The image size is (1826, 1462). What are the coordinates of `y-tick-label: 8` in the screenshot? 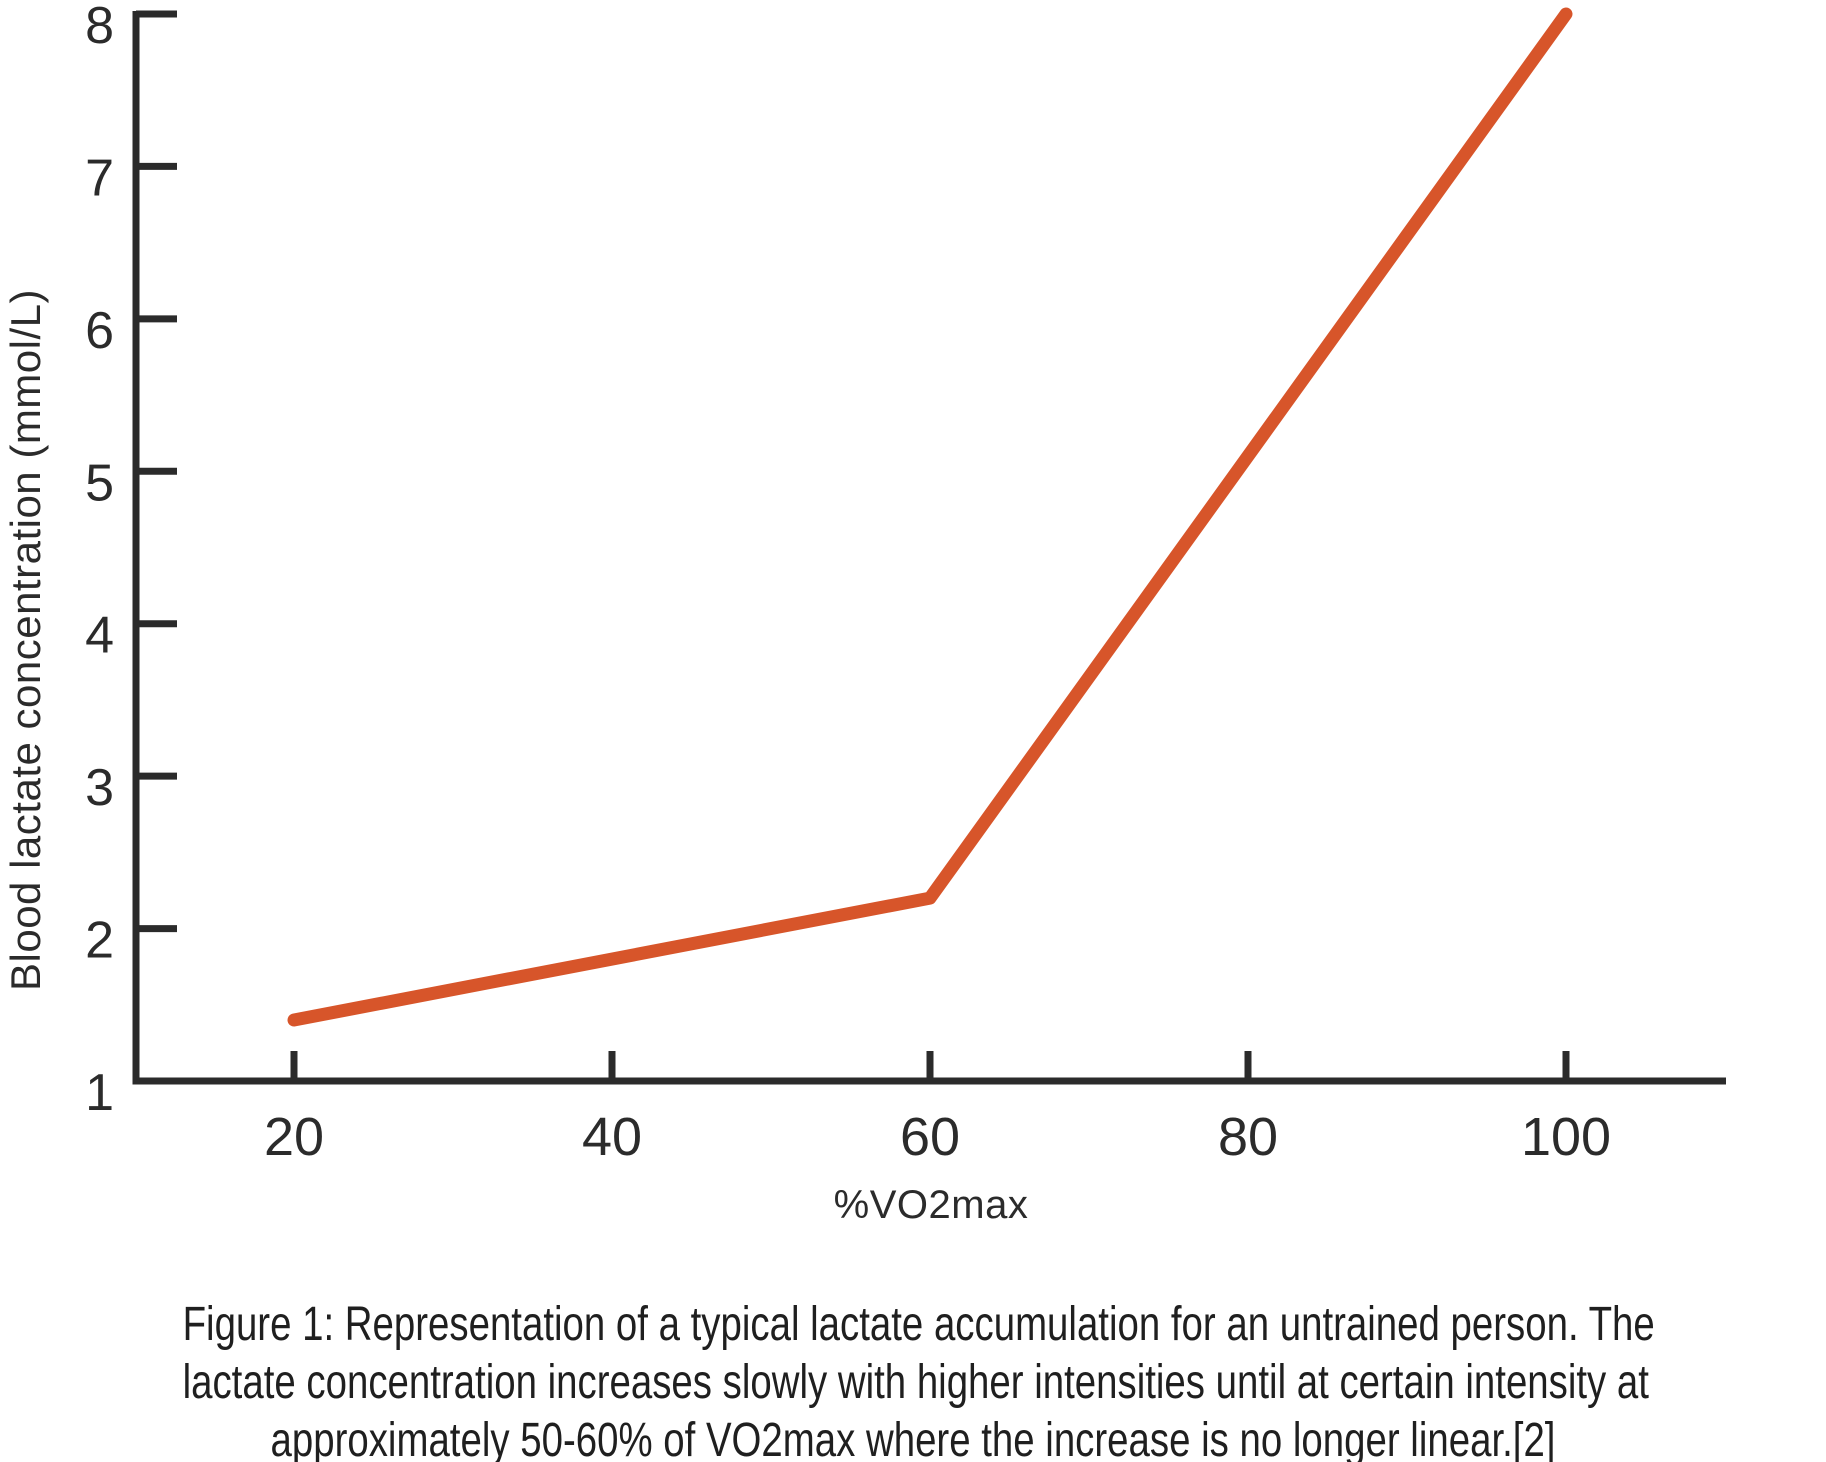 It's located at (99, 27).